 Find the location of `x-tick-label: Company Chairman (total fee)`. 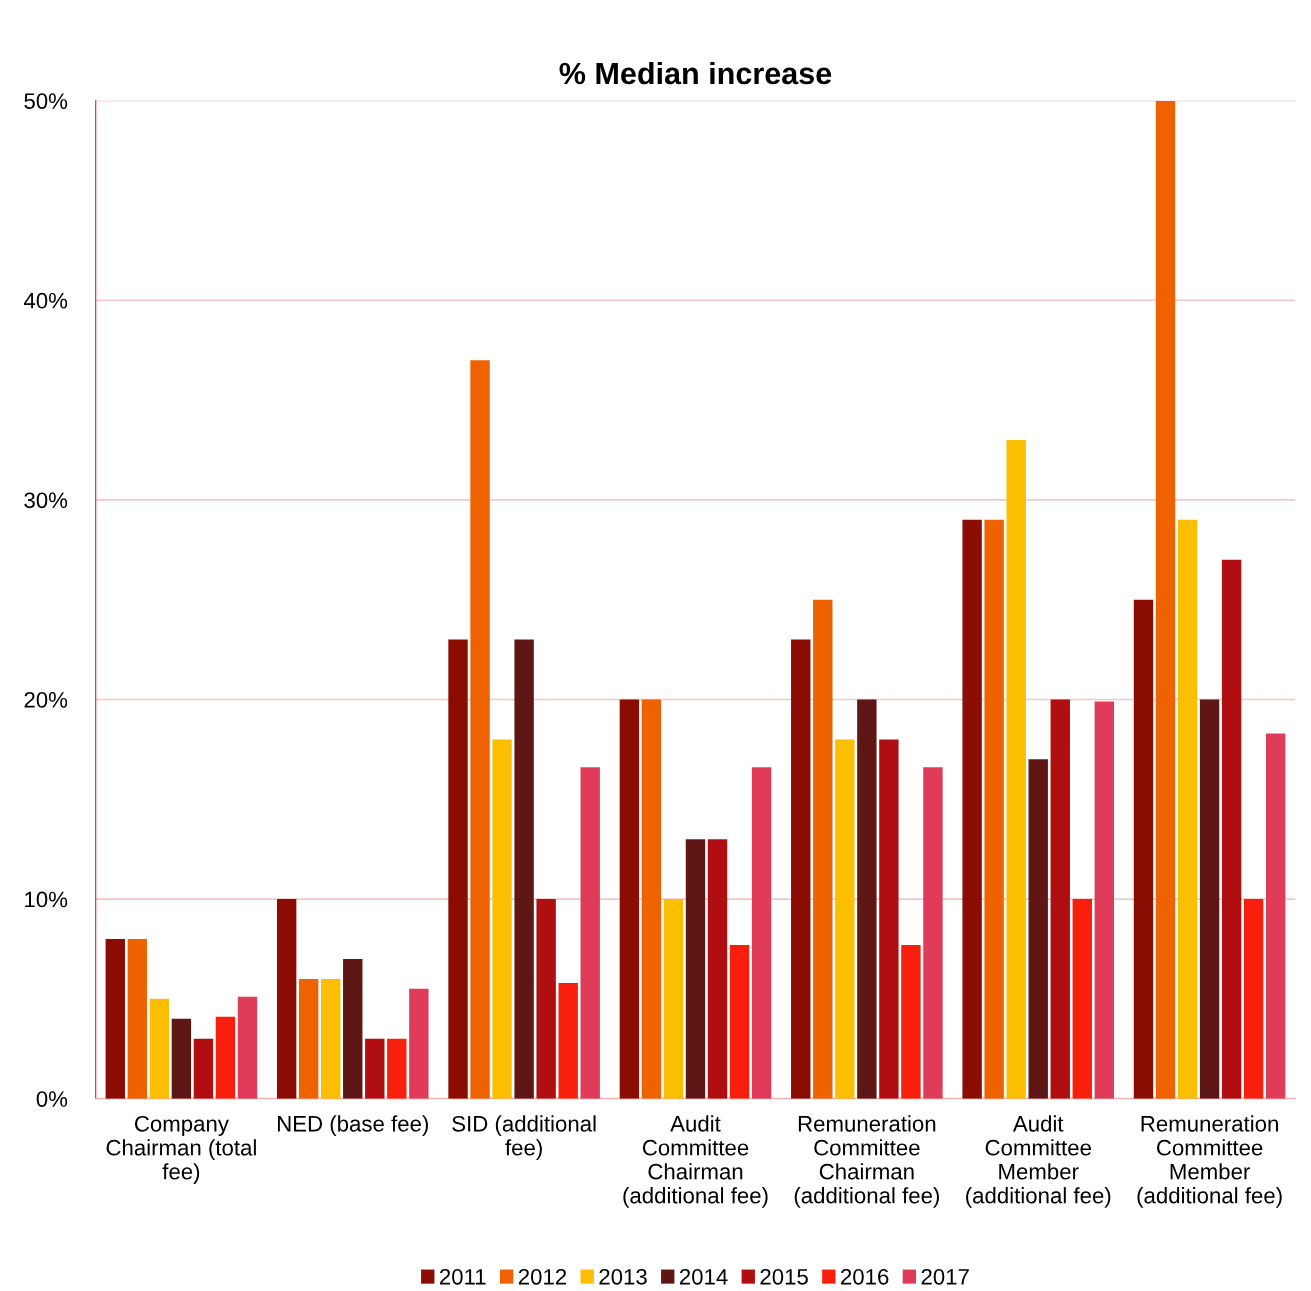

x-tick-label: Company Chairman (total fee) is located at coordinates (181, 1149).